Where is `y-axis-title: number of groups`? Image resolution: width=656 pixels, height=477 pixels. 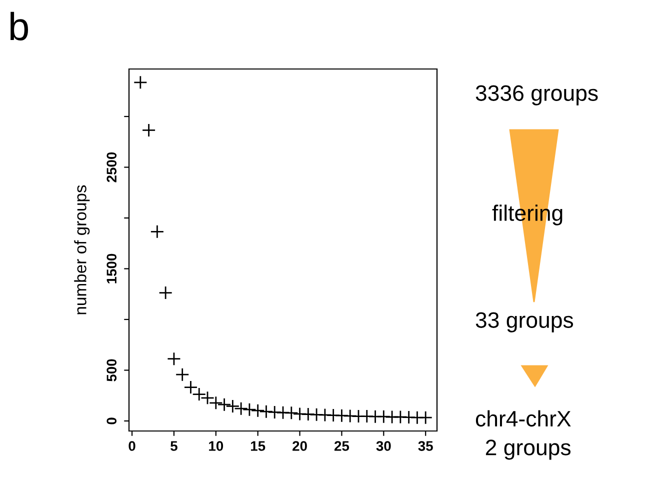 y-axis-title: number of groups is located at coordinates (82, 249).